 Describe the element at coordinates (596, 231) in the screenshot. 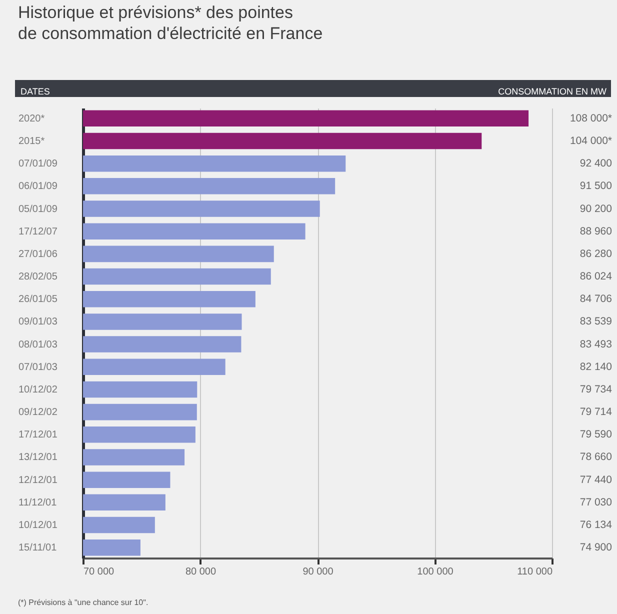

I see `data-label: 88 960` at that location.